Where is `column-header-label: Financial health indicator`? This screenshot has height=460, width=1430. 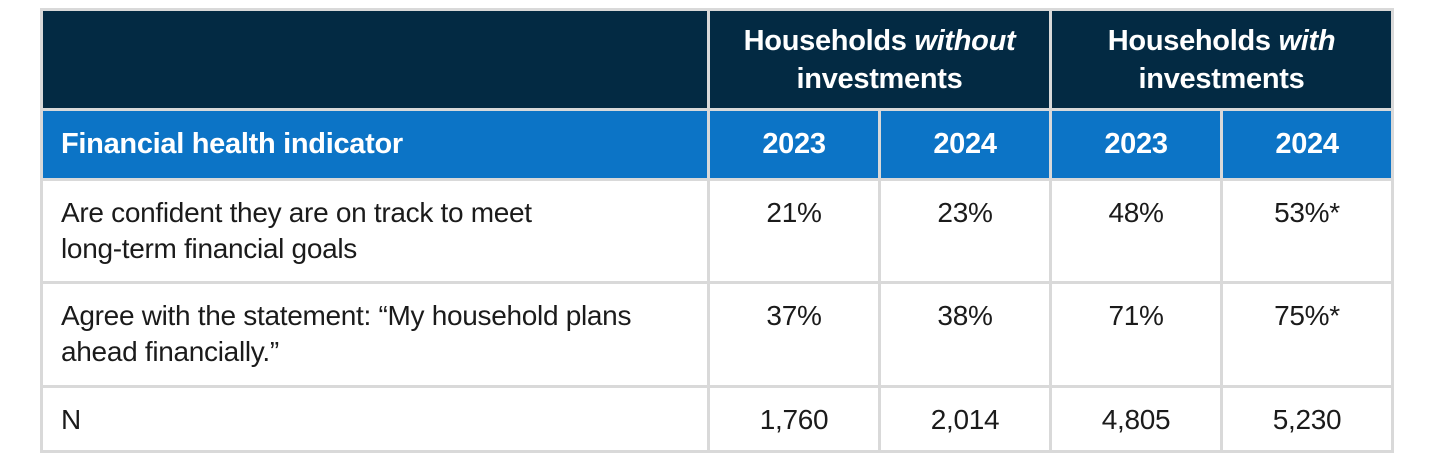 column-header-label: Financial health indicator is located at coordinates (375, 144).